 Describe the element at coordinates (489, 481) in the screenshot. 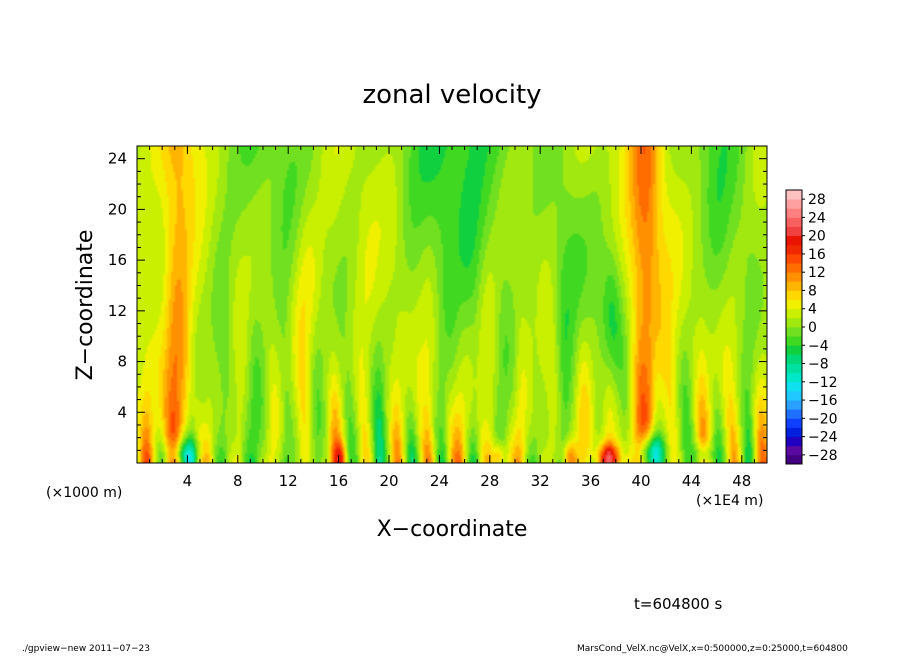

I see `x-tick-label: 28` at that location.